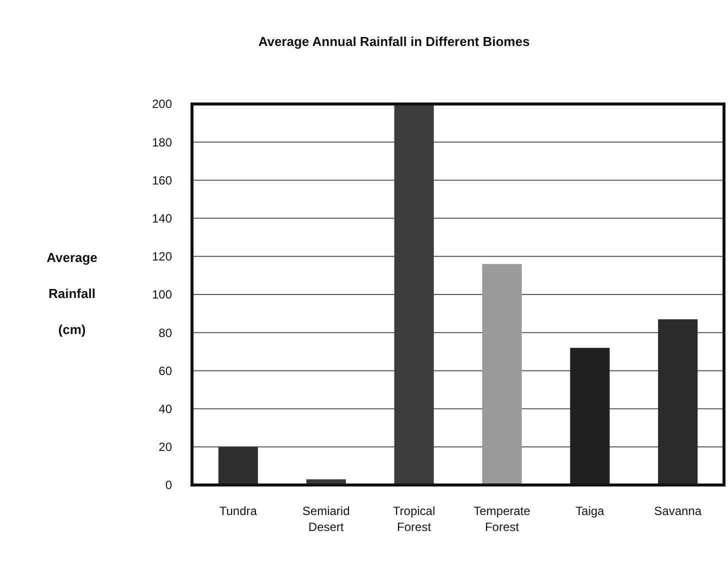  I want to click on x-tick-label: Tropical Forest, so click(414, 519).